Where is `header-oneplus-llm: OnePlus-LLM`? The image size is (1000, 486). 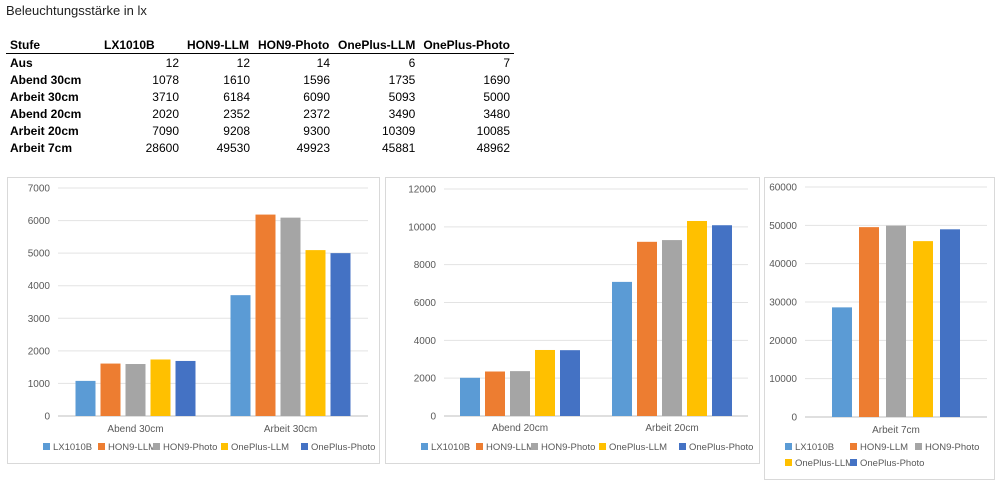 header-oneplus-llm: OnePlus-LLM is located at coordinates (377, 45).